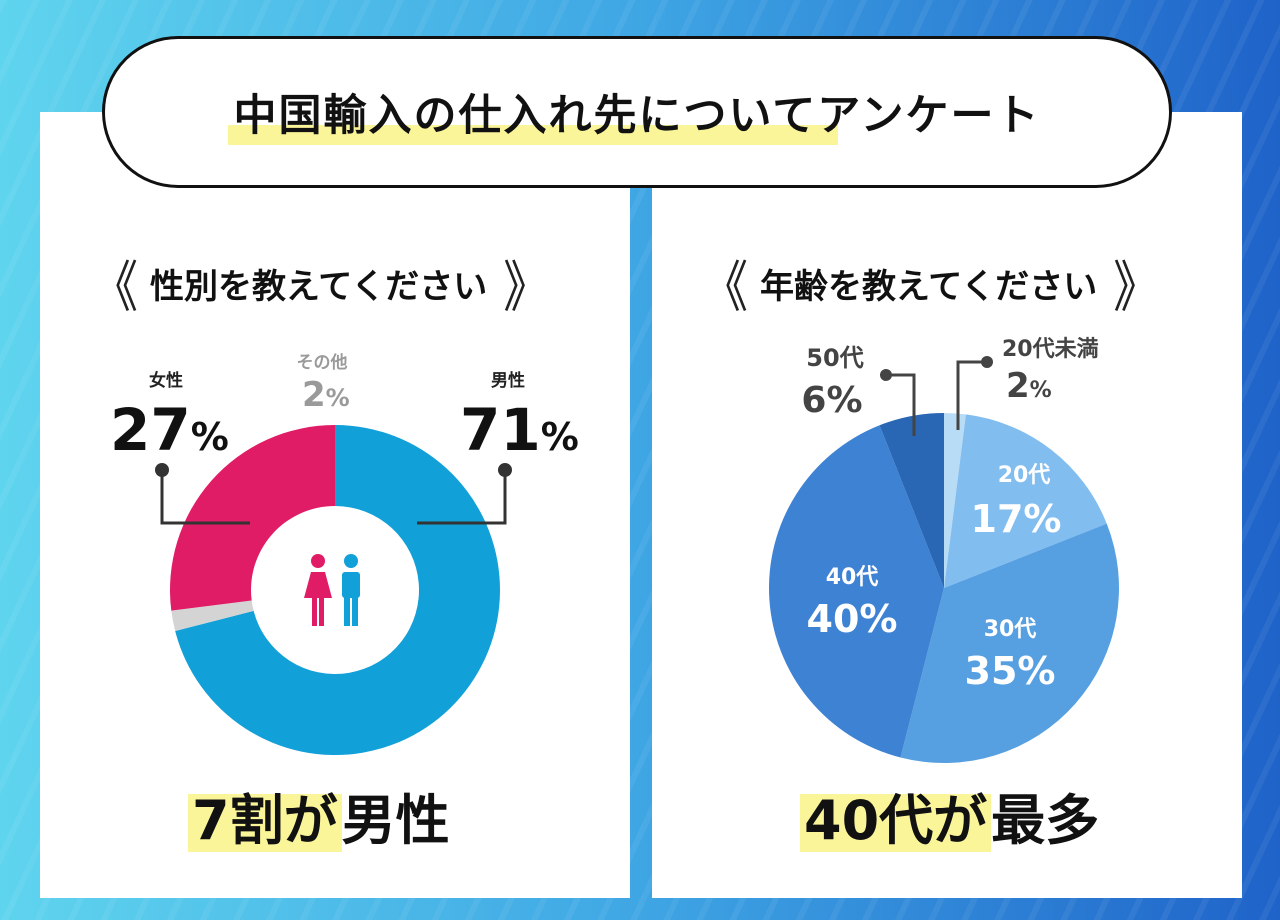 This screenshot has height=920, width=1280. What do you see at coordinates (169, 430) in the screenshot?
I see `label-female-value: 27%` at bounding box center [169, 430].